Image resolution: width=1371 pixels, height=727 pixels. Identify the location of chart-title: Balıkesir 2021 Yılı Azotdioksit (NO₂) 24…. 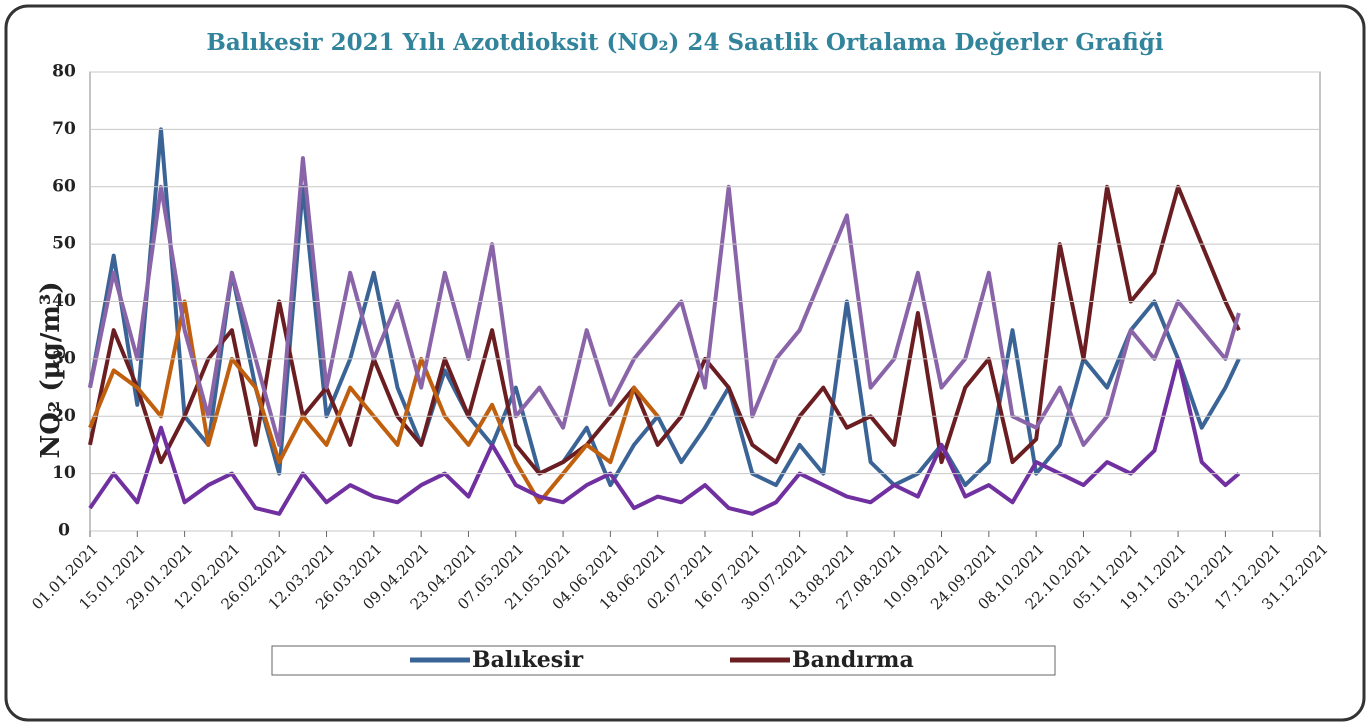
(684, 42).